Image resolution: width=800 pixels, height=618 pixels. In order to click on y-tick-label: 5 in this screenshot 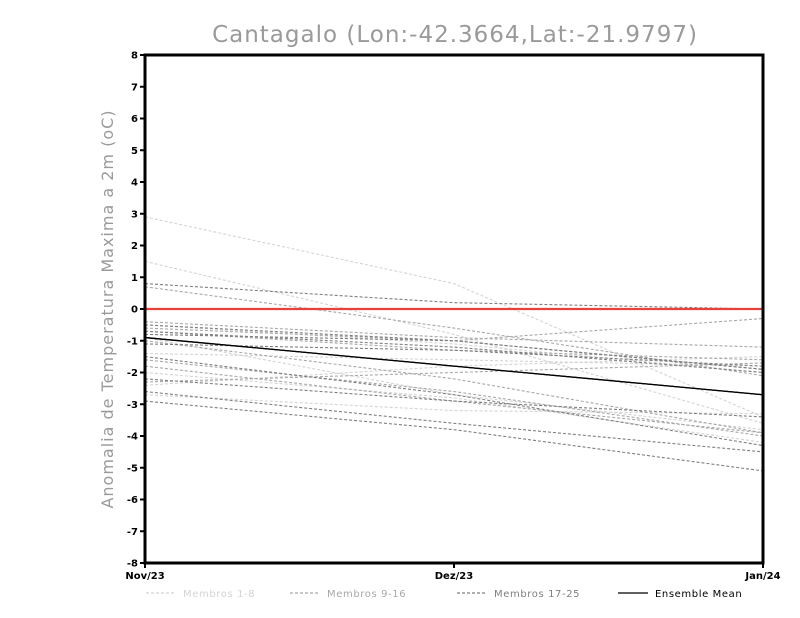, I will do `click(134, 151)`.